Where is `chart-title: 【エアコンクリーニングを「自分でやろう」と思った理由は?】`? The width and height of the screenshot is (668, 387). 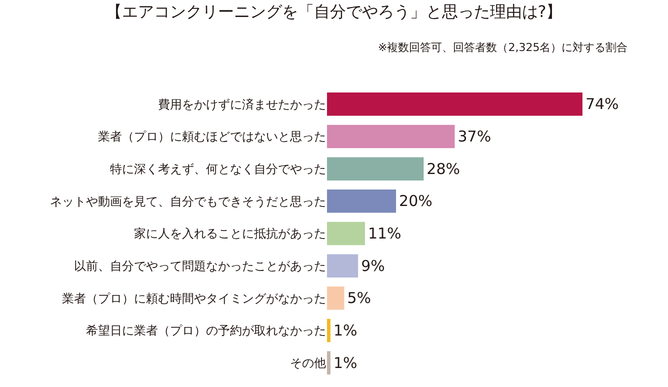 chart-title: 【エアコンクリーニングを「自分でやろう」と思った理由は?】 is located at coordinates (334, 12).